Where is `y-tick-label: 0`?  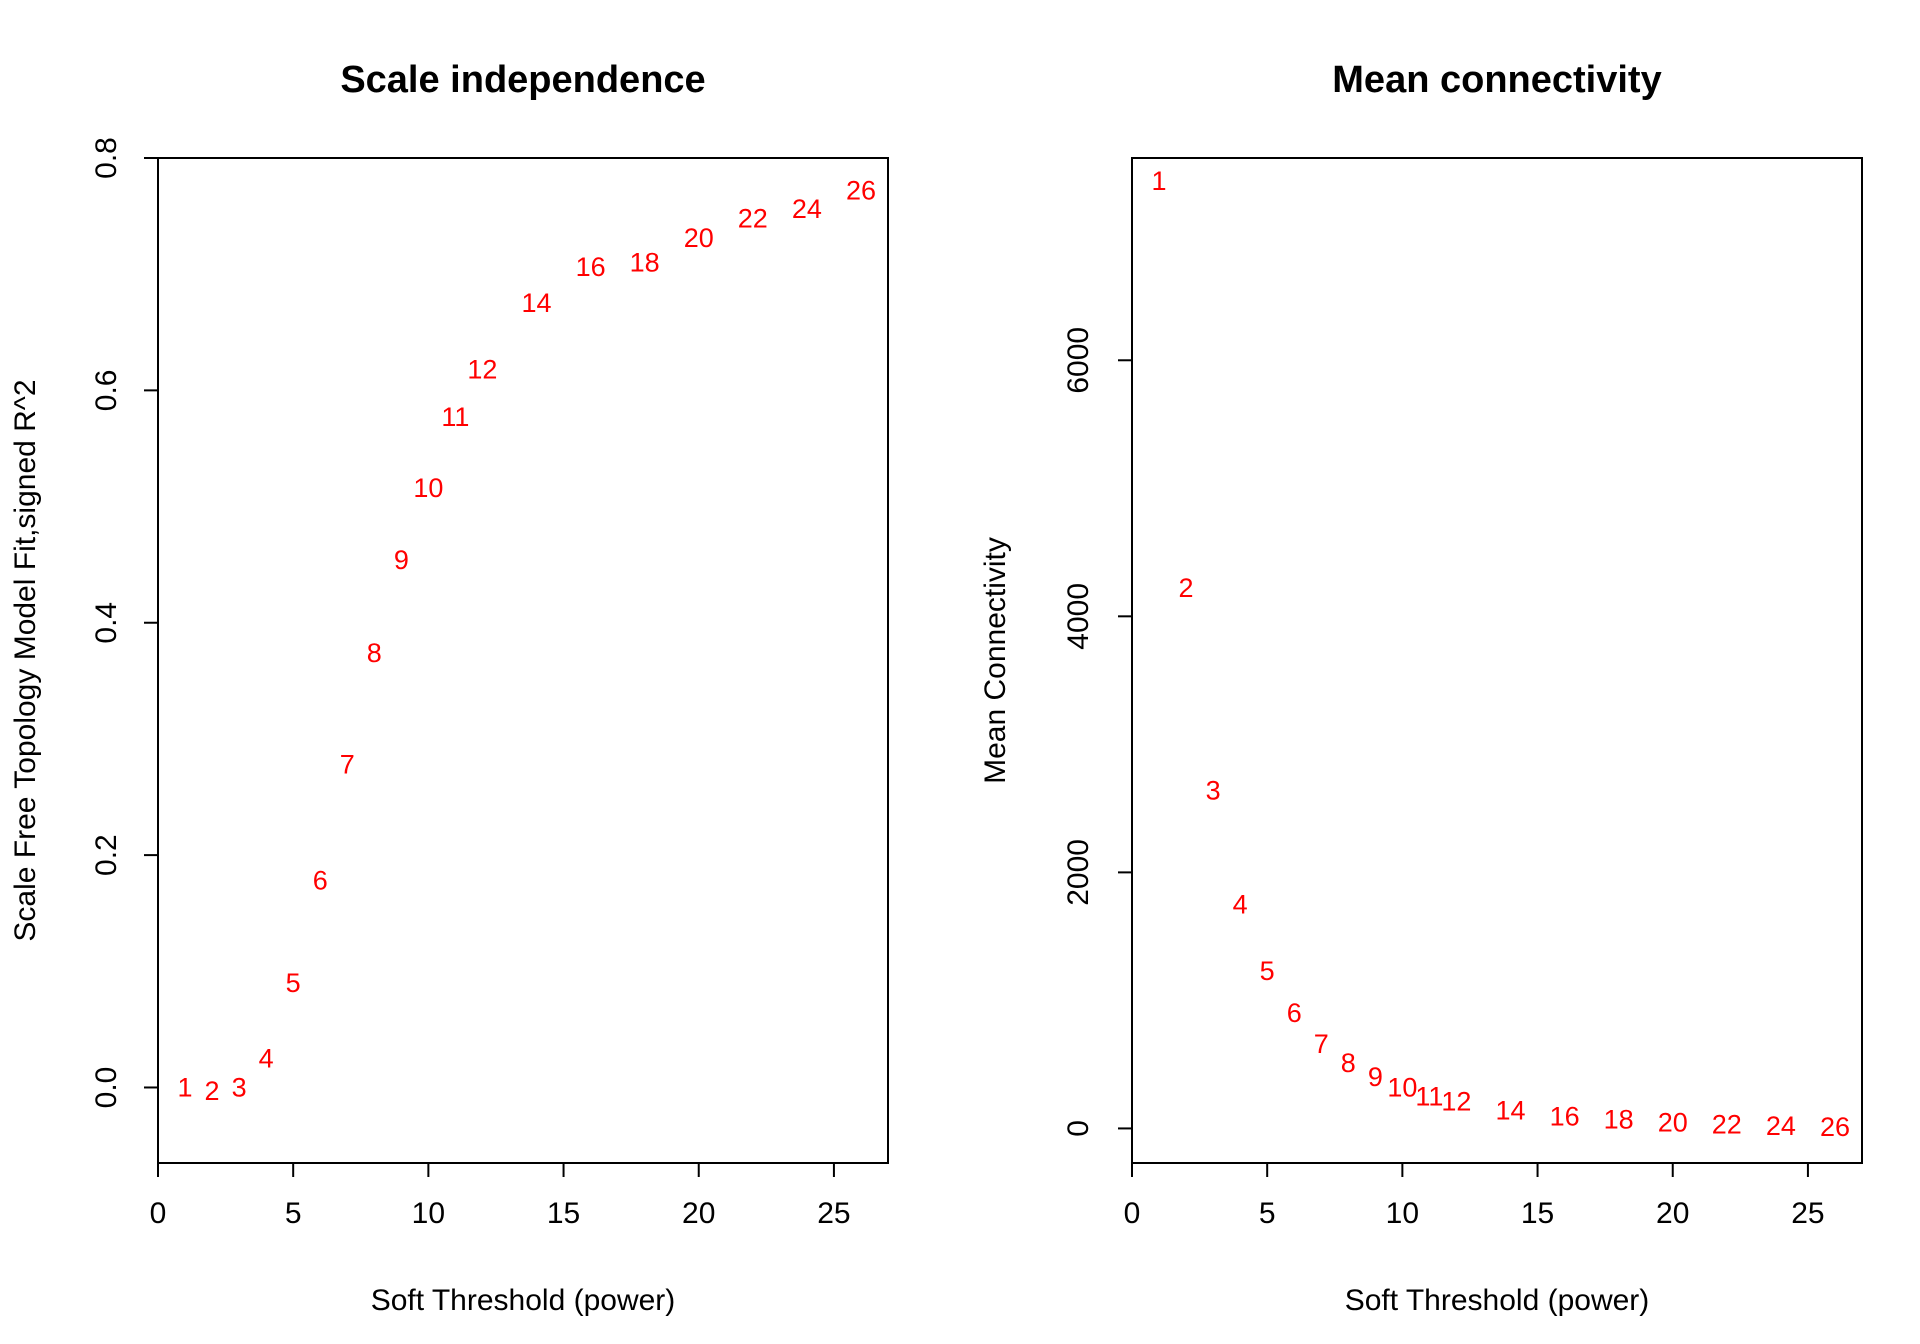 y-tick-label: 0 is located at coordinates (1078, 1128).